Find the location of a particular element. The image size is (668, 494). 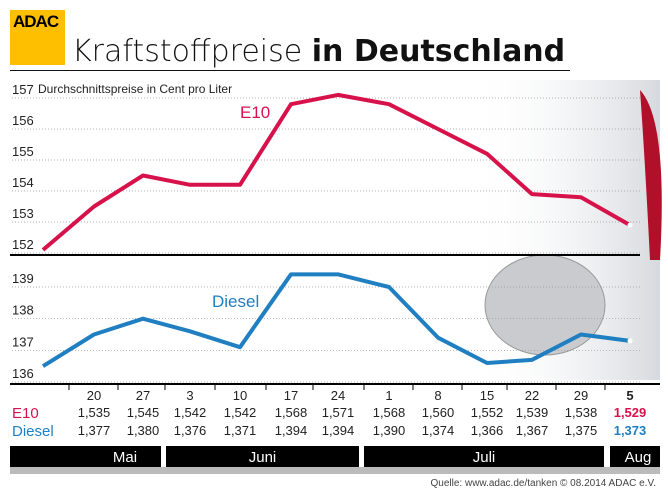

y-tick-label: 136 is located at coordinates (23, 373).